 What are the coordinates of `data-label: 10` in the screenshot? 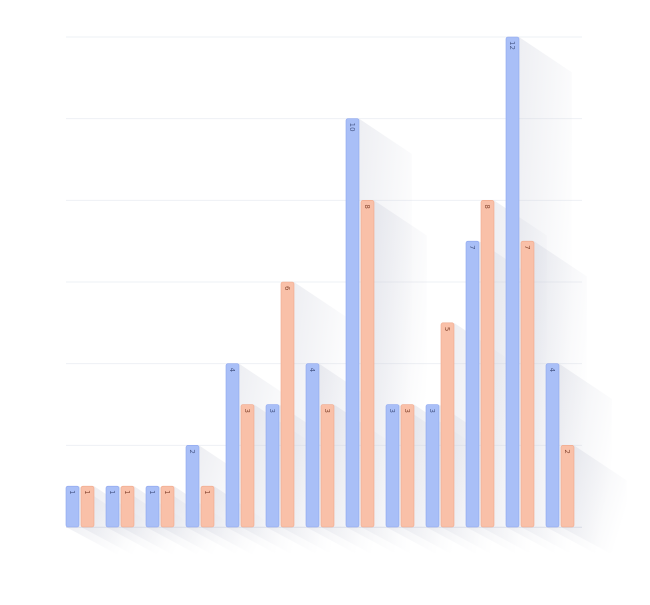 It's located at (352, 127).